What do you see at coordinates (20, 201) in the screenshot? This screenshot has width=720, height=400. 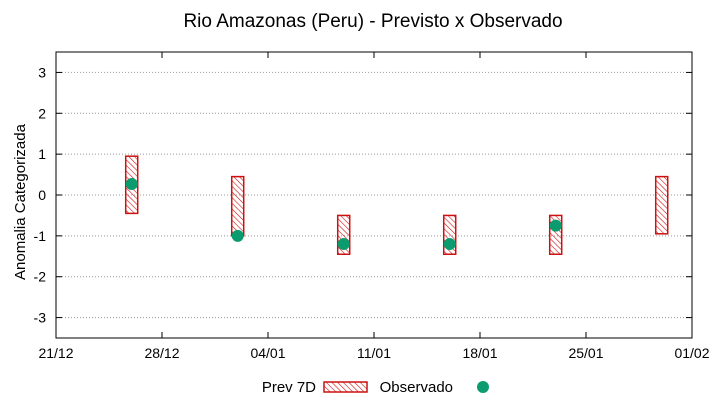 I see `y-axis-label: Anomalia Categorizada` at bounding box center [20, 201].